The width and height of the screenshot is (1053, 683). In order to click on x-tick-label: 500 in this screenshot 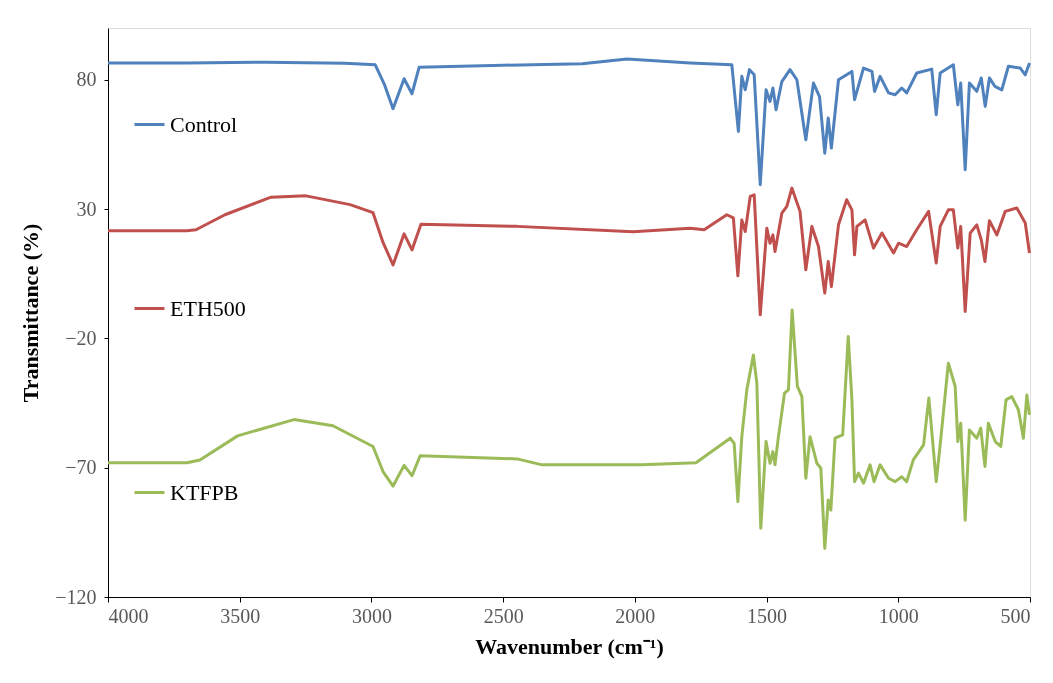, I will do `click(1015, 615)`.